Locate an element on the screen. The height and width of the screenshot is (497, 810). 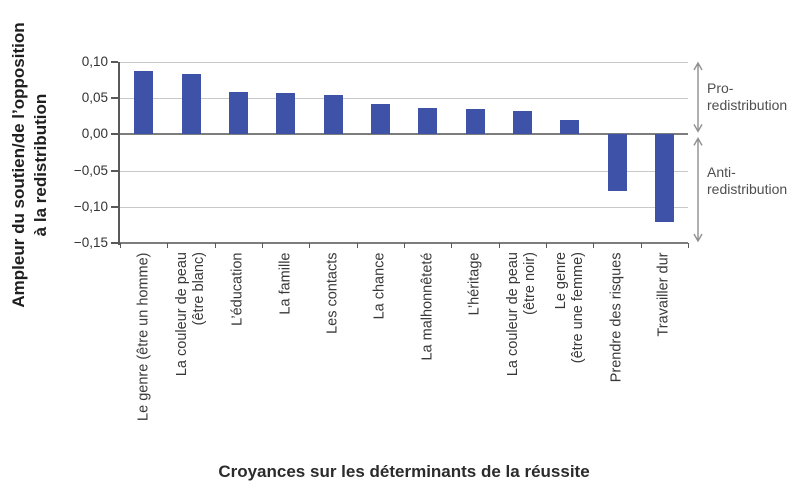
x-category-label: Le genre (être une femme) is located at coordinates (569, 308).